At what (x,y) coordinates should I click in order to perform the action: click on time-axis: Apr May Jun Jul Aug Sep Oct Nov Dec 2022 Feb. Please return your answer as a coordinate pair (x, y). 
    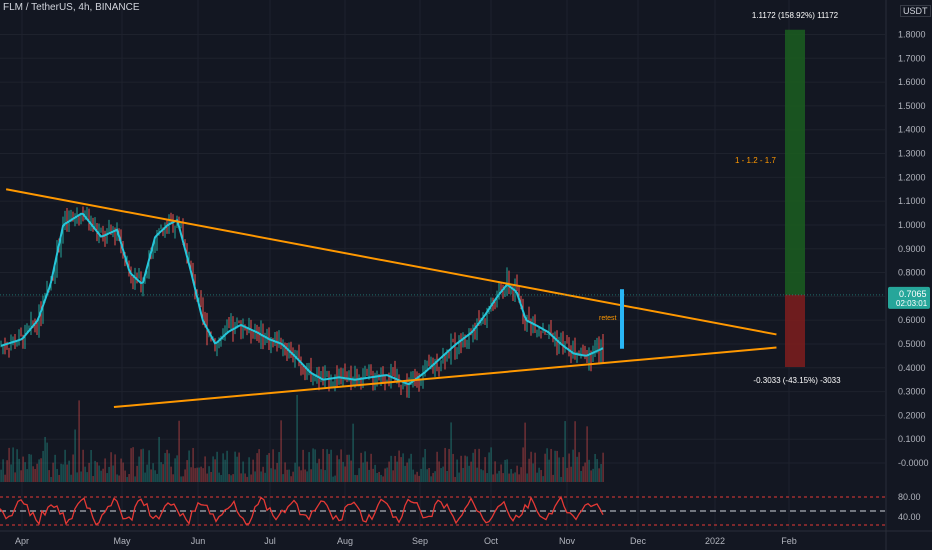
    Looking at the image, I should click on (466, 538).